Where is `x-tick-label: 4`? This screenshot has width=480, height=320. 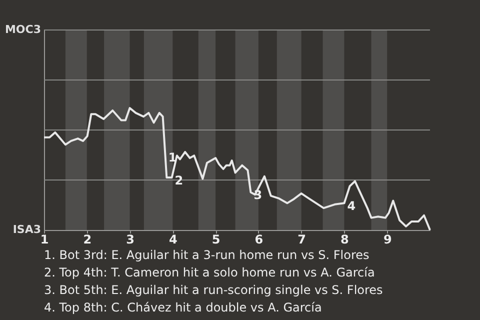
x-tick-label: 4 is located at coordinates (173, 239).